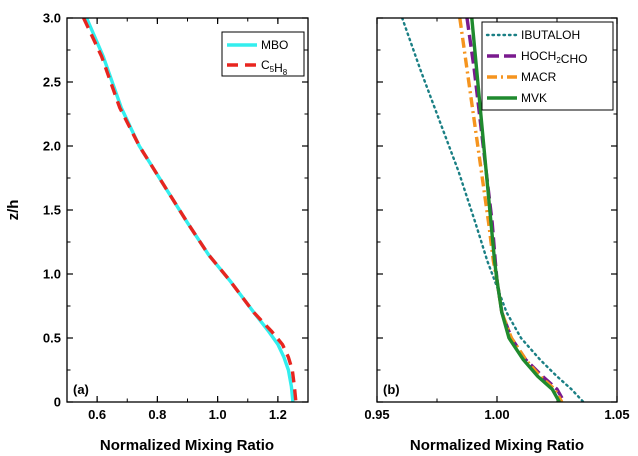 This screenshot has width=638, height=456. Describe the element at coordinates (550, 35) in the screenshot. I see `legend-label: IBUTALOH` at that location.